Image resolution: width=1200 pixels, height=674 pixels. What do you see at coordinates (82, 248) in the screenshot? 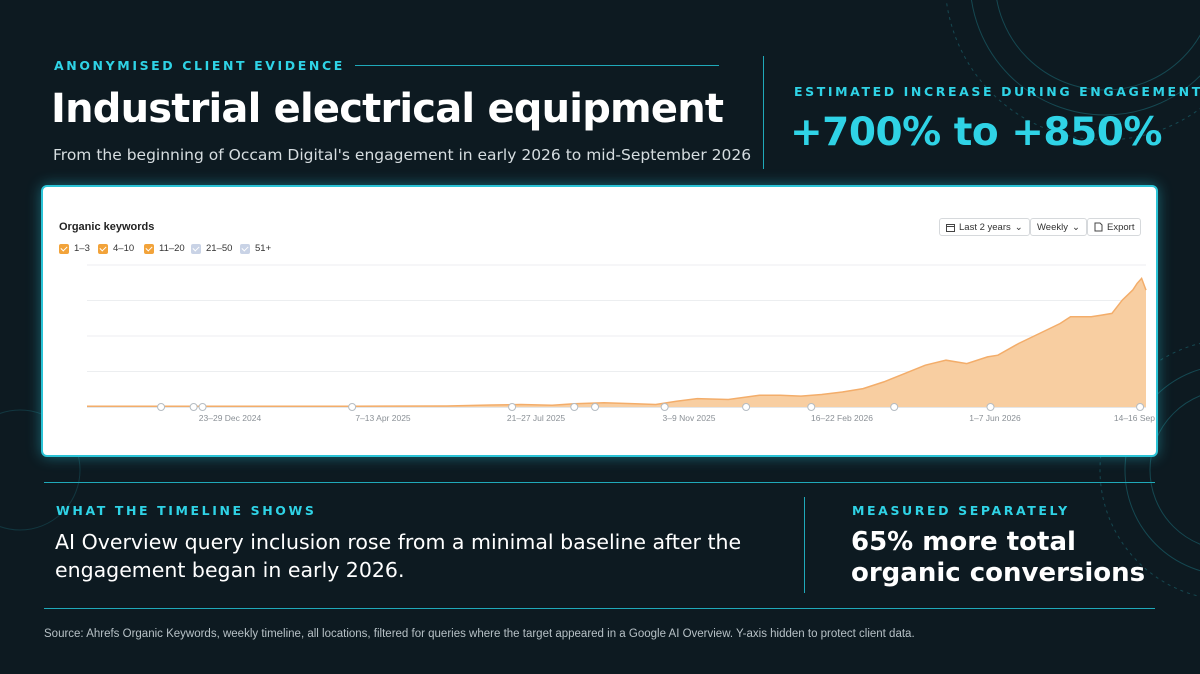
I see `legend-label: 1–3` at bounding box center [82, 248].